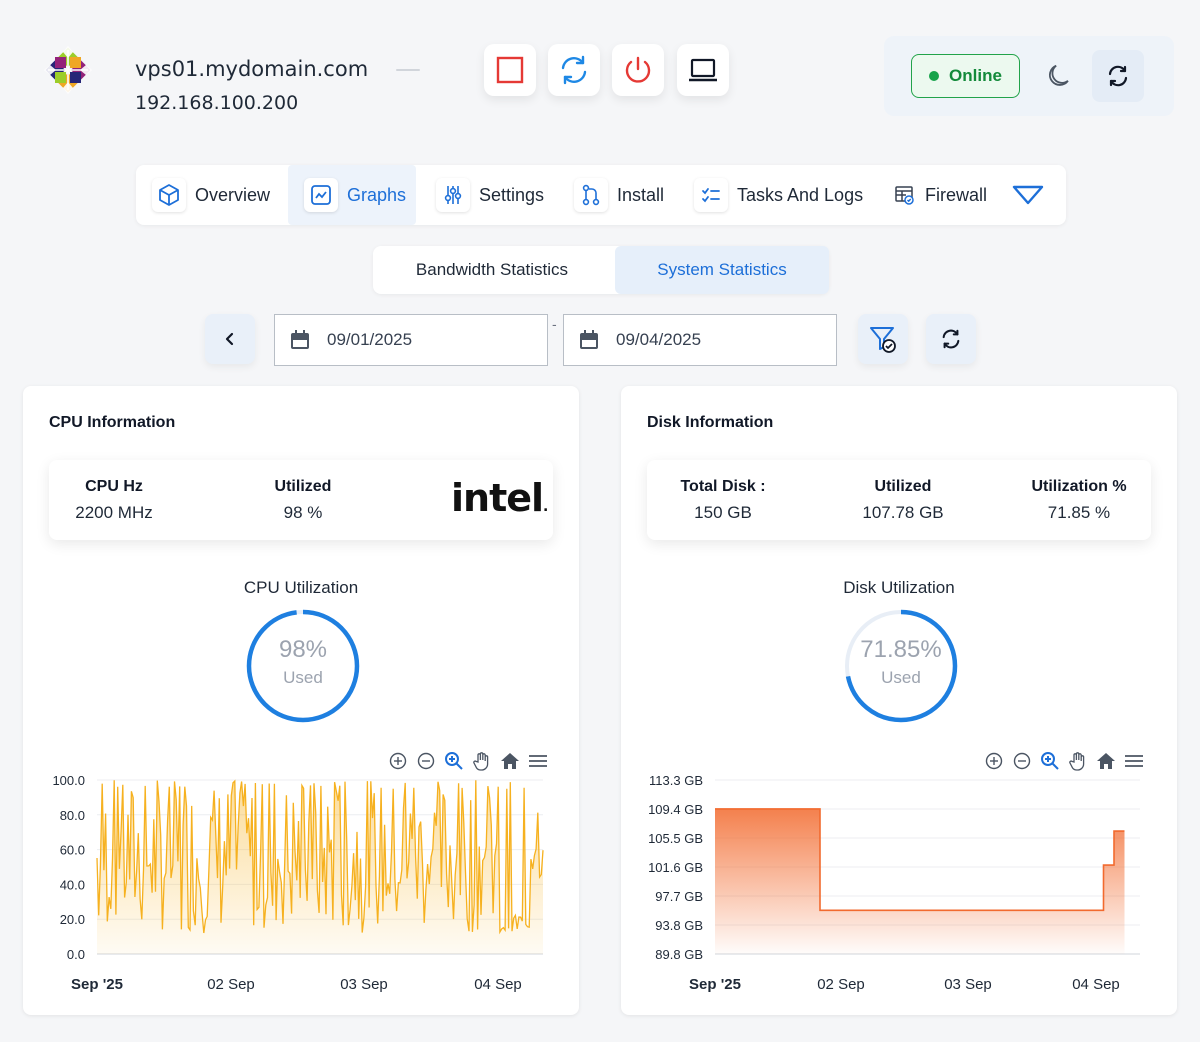  What do you see at coordinates (169, 195) in the screenshot?
I see `cube-icon` at bounding box center [169, 195].